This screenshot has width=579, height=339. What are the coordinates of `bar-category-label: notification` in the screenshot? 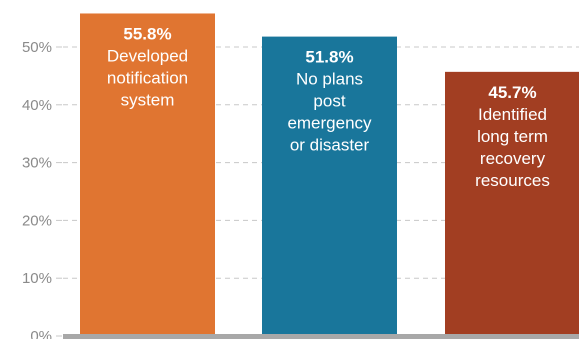 It's located at (147, 77).